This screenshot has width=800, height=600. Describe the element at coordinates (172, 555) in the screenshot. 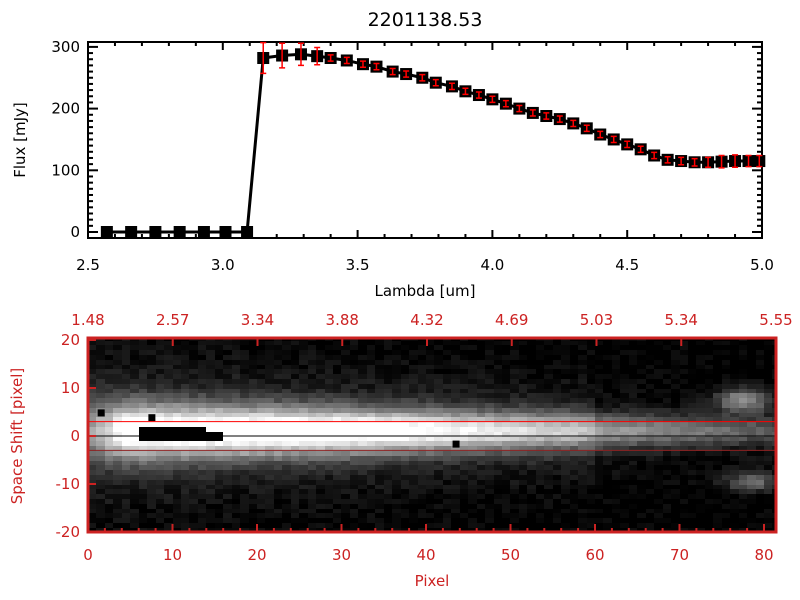

I see `x-tick-label: 10` at that location.